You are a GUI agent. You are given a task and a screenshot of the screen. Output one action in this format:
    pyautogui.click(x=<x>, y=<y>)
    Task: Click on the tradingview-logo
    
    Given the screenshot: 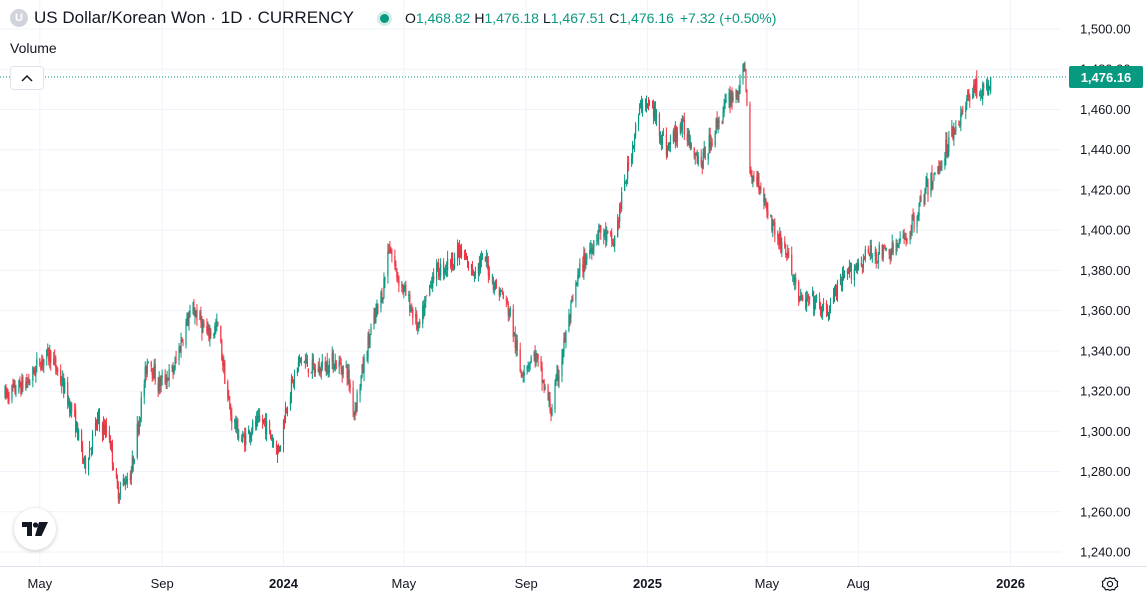 What is the action you would take?
    pyautogui.click(x=35, y=529)
    